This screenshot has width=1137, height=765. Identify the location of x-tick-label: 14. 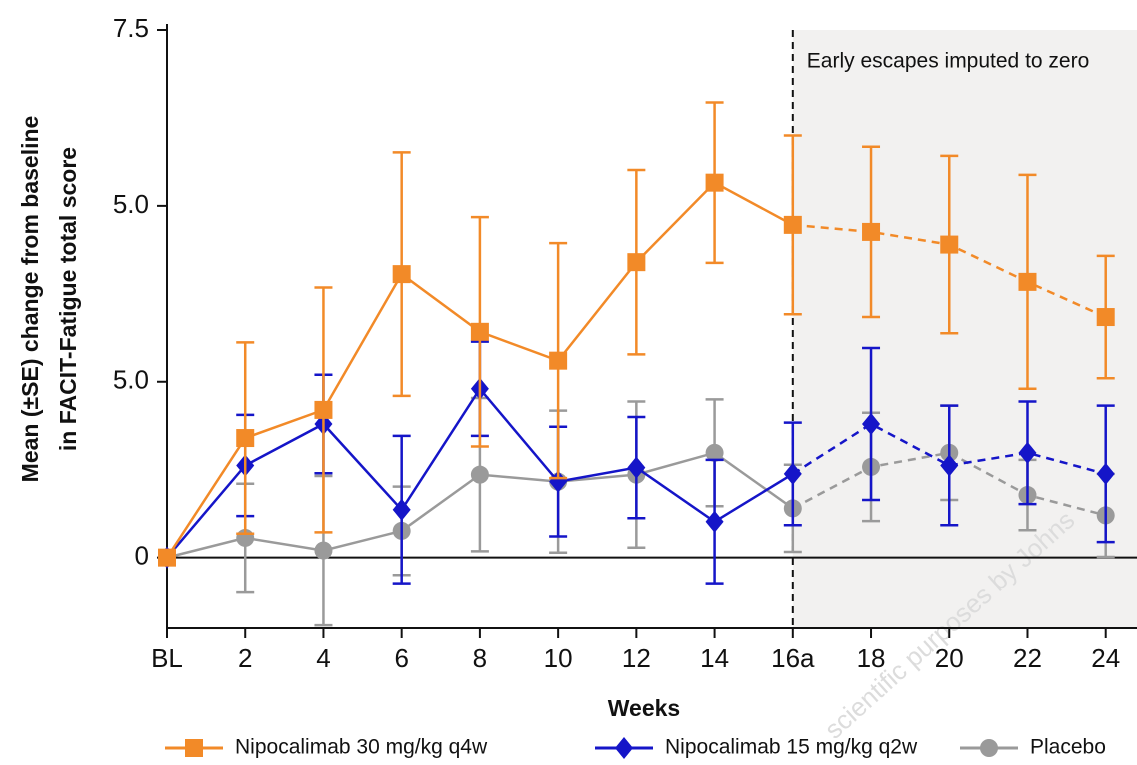
(714, 658).